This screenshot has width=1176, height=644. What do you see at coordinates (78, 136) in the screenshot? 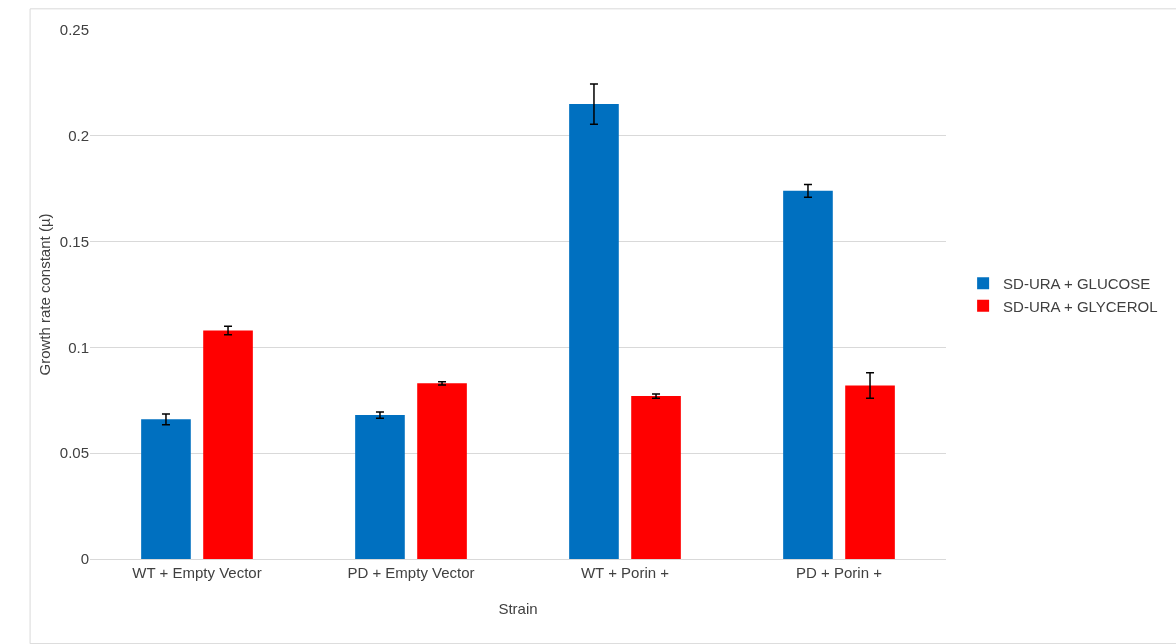
I see `y-tick-label: 0.2` at bounding box center [78, 136].